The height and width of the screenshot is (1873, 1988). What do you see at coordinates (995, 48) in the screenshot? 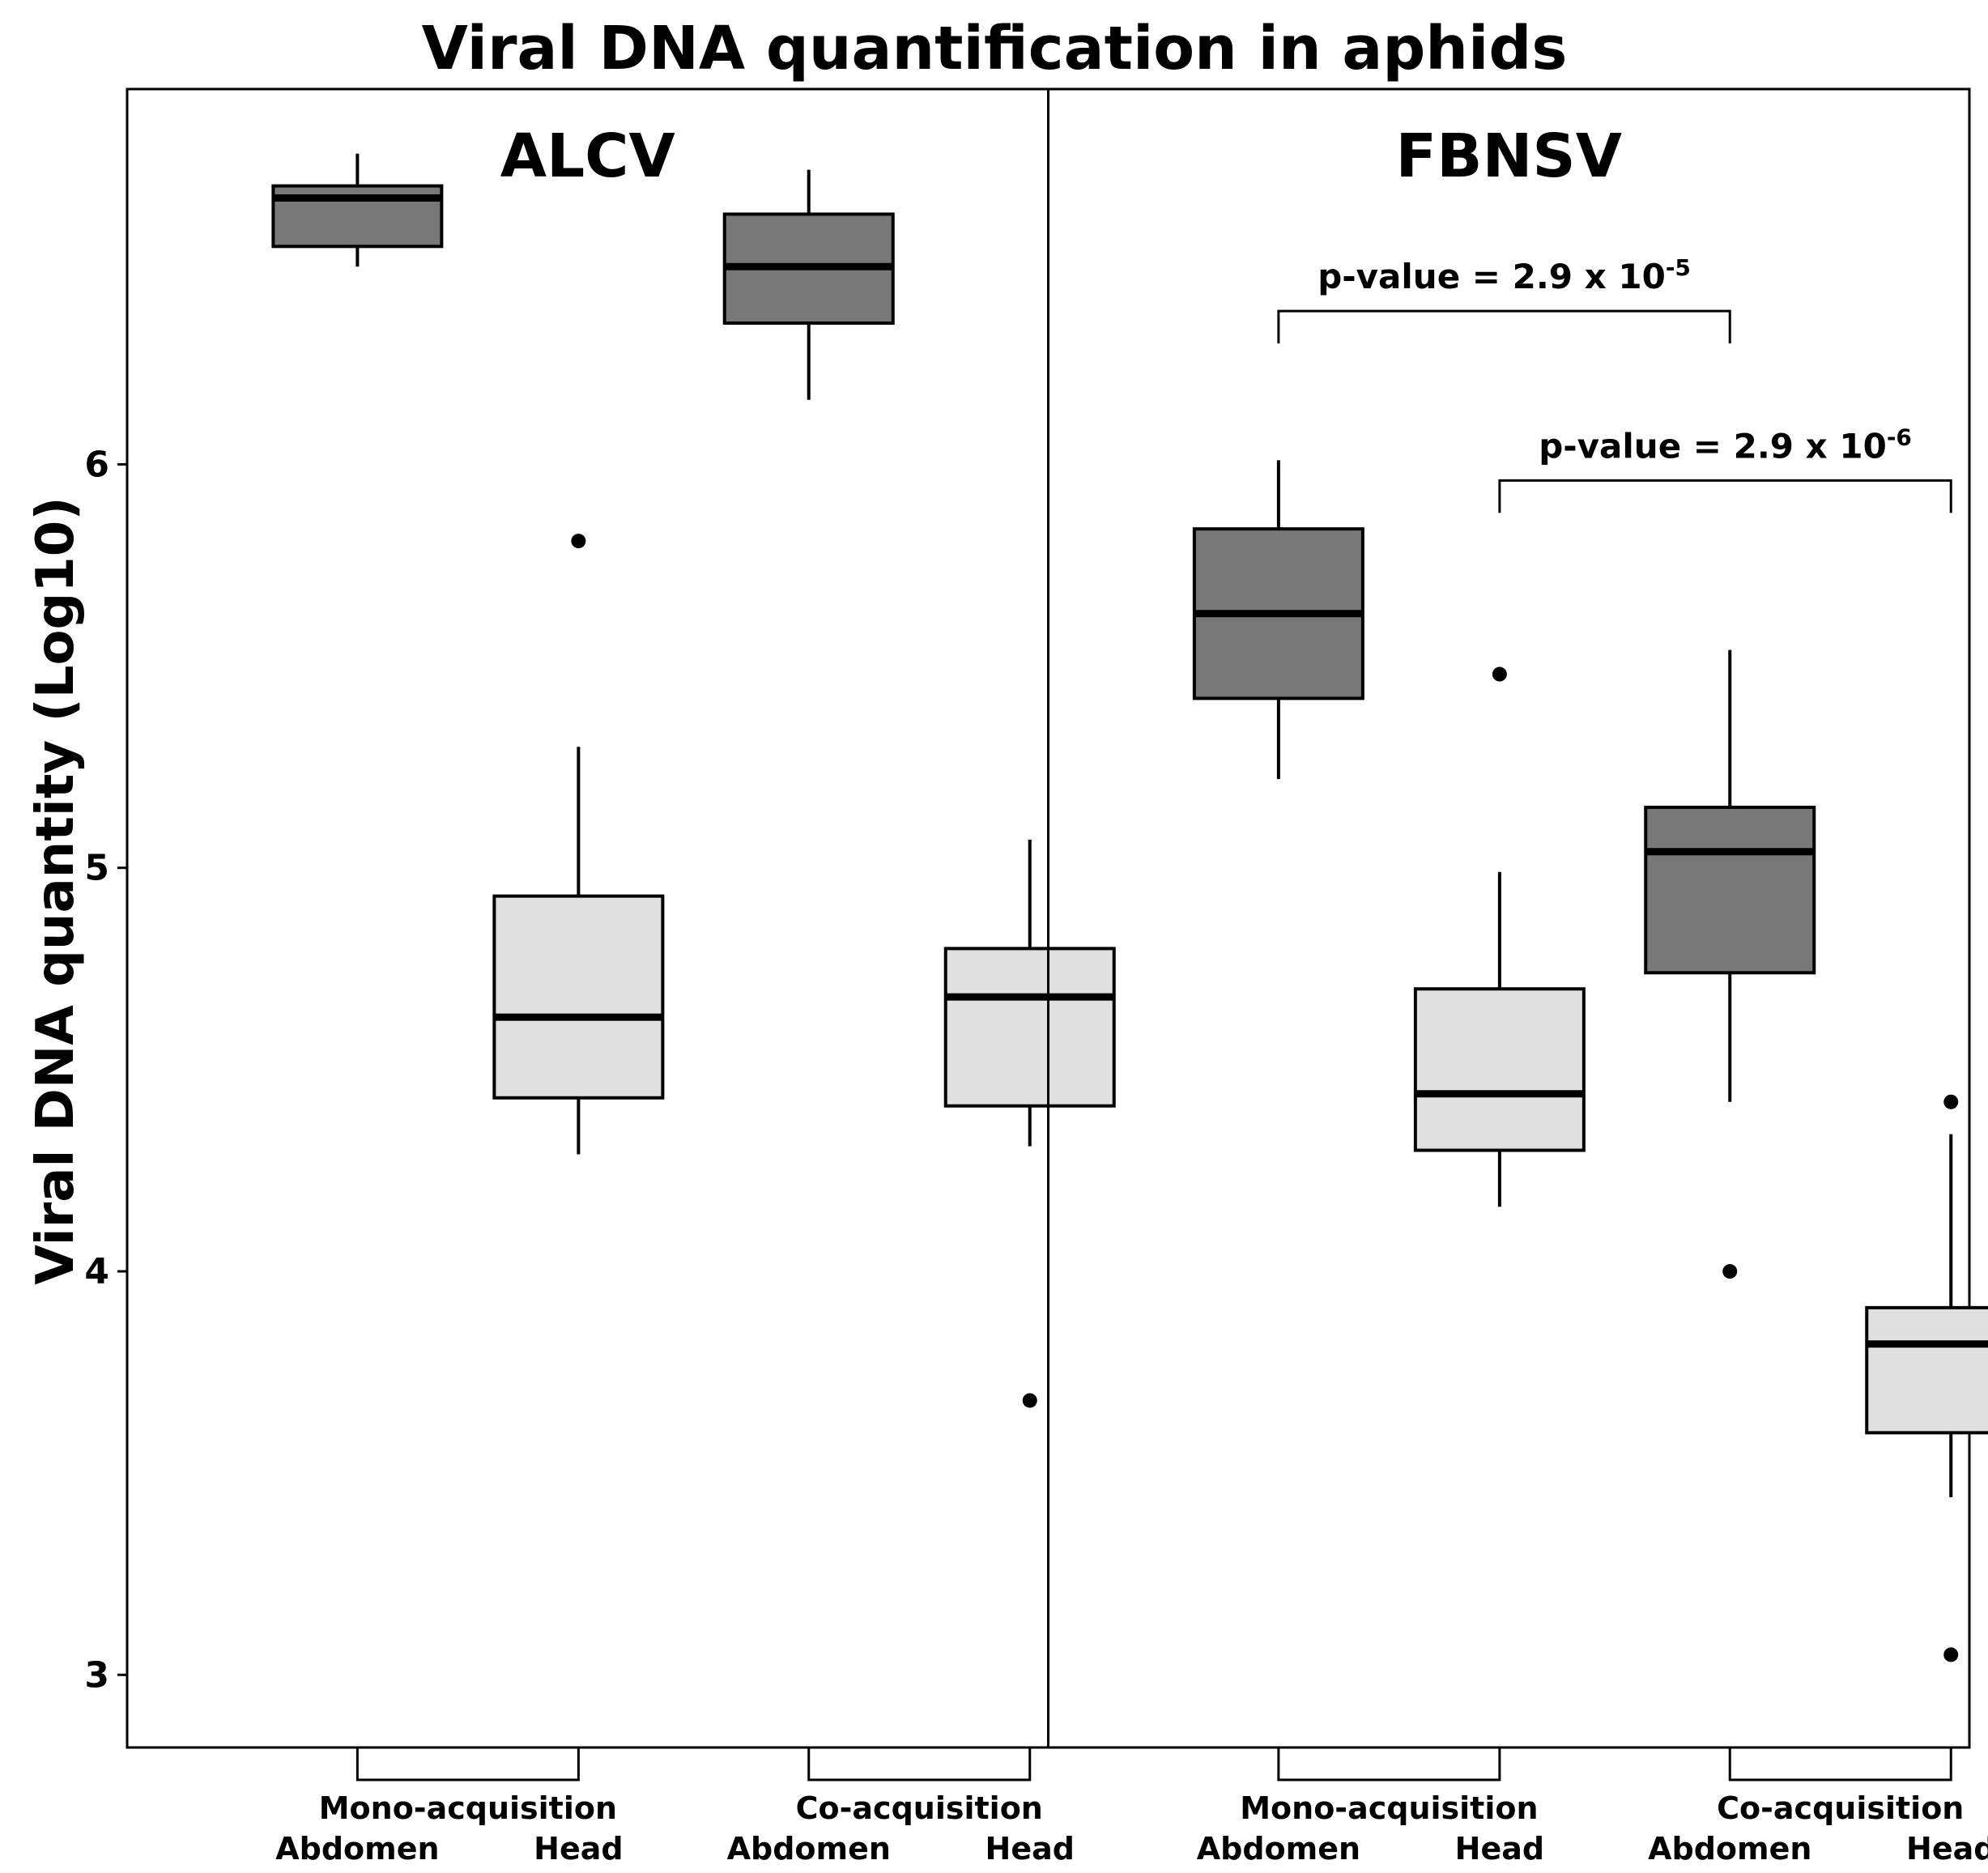
I see `chart-title: Viral DNA quantification in aphids` at bounding box center [995, 48].